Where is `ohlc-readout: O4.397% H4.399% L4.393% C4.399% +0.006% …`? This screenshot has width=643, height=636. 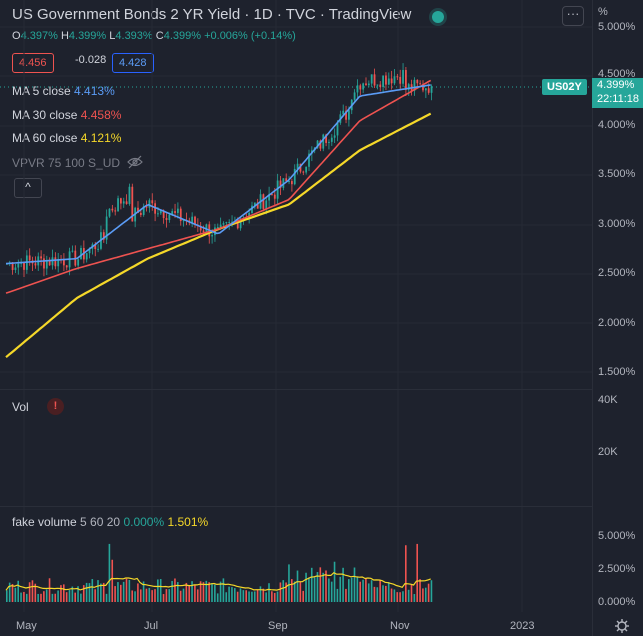
ohlc-readout: O4.397% H4.399% L4.393% C4.399% +0.006% … is located at coordinates (154, 36).